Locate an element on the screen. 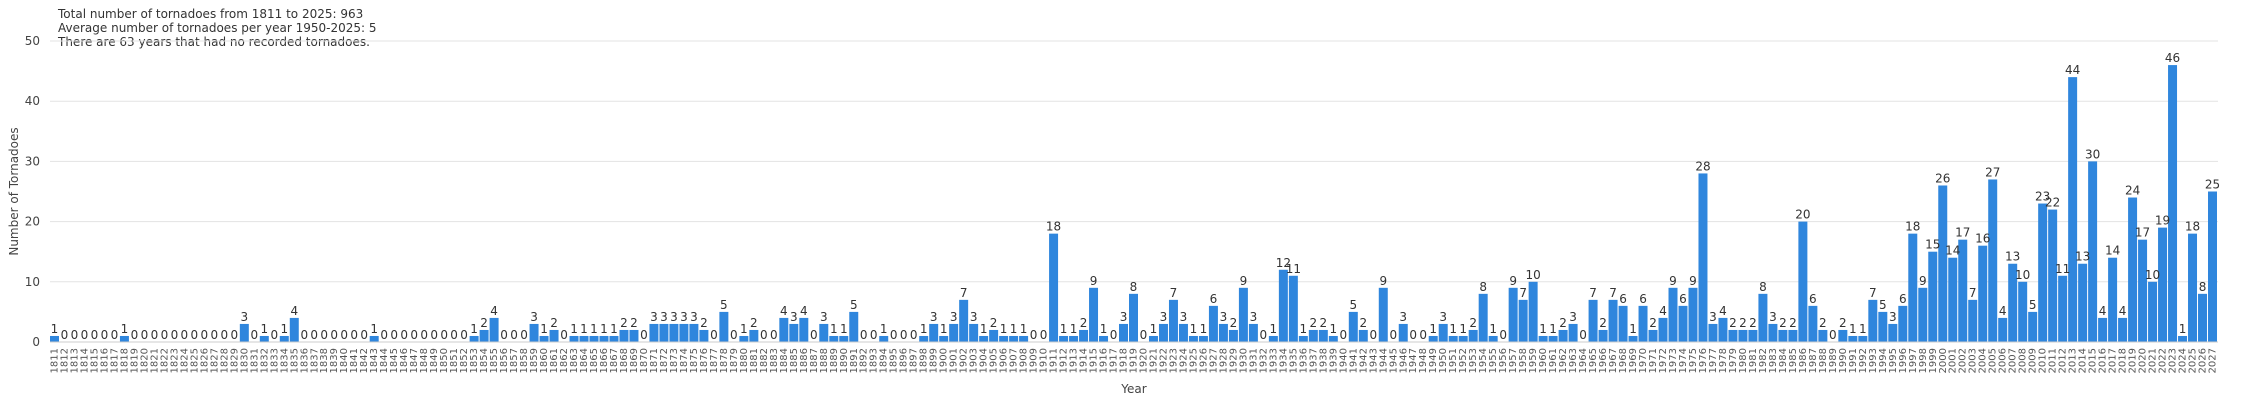 The image size is (2250, 400). x-tick-label: 1914 is located at coordinates (1084, 360).